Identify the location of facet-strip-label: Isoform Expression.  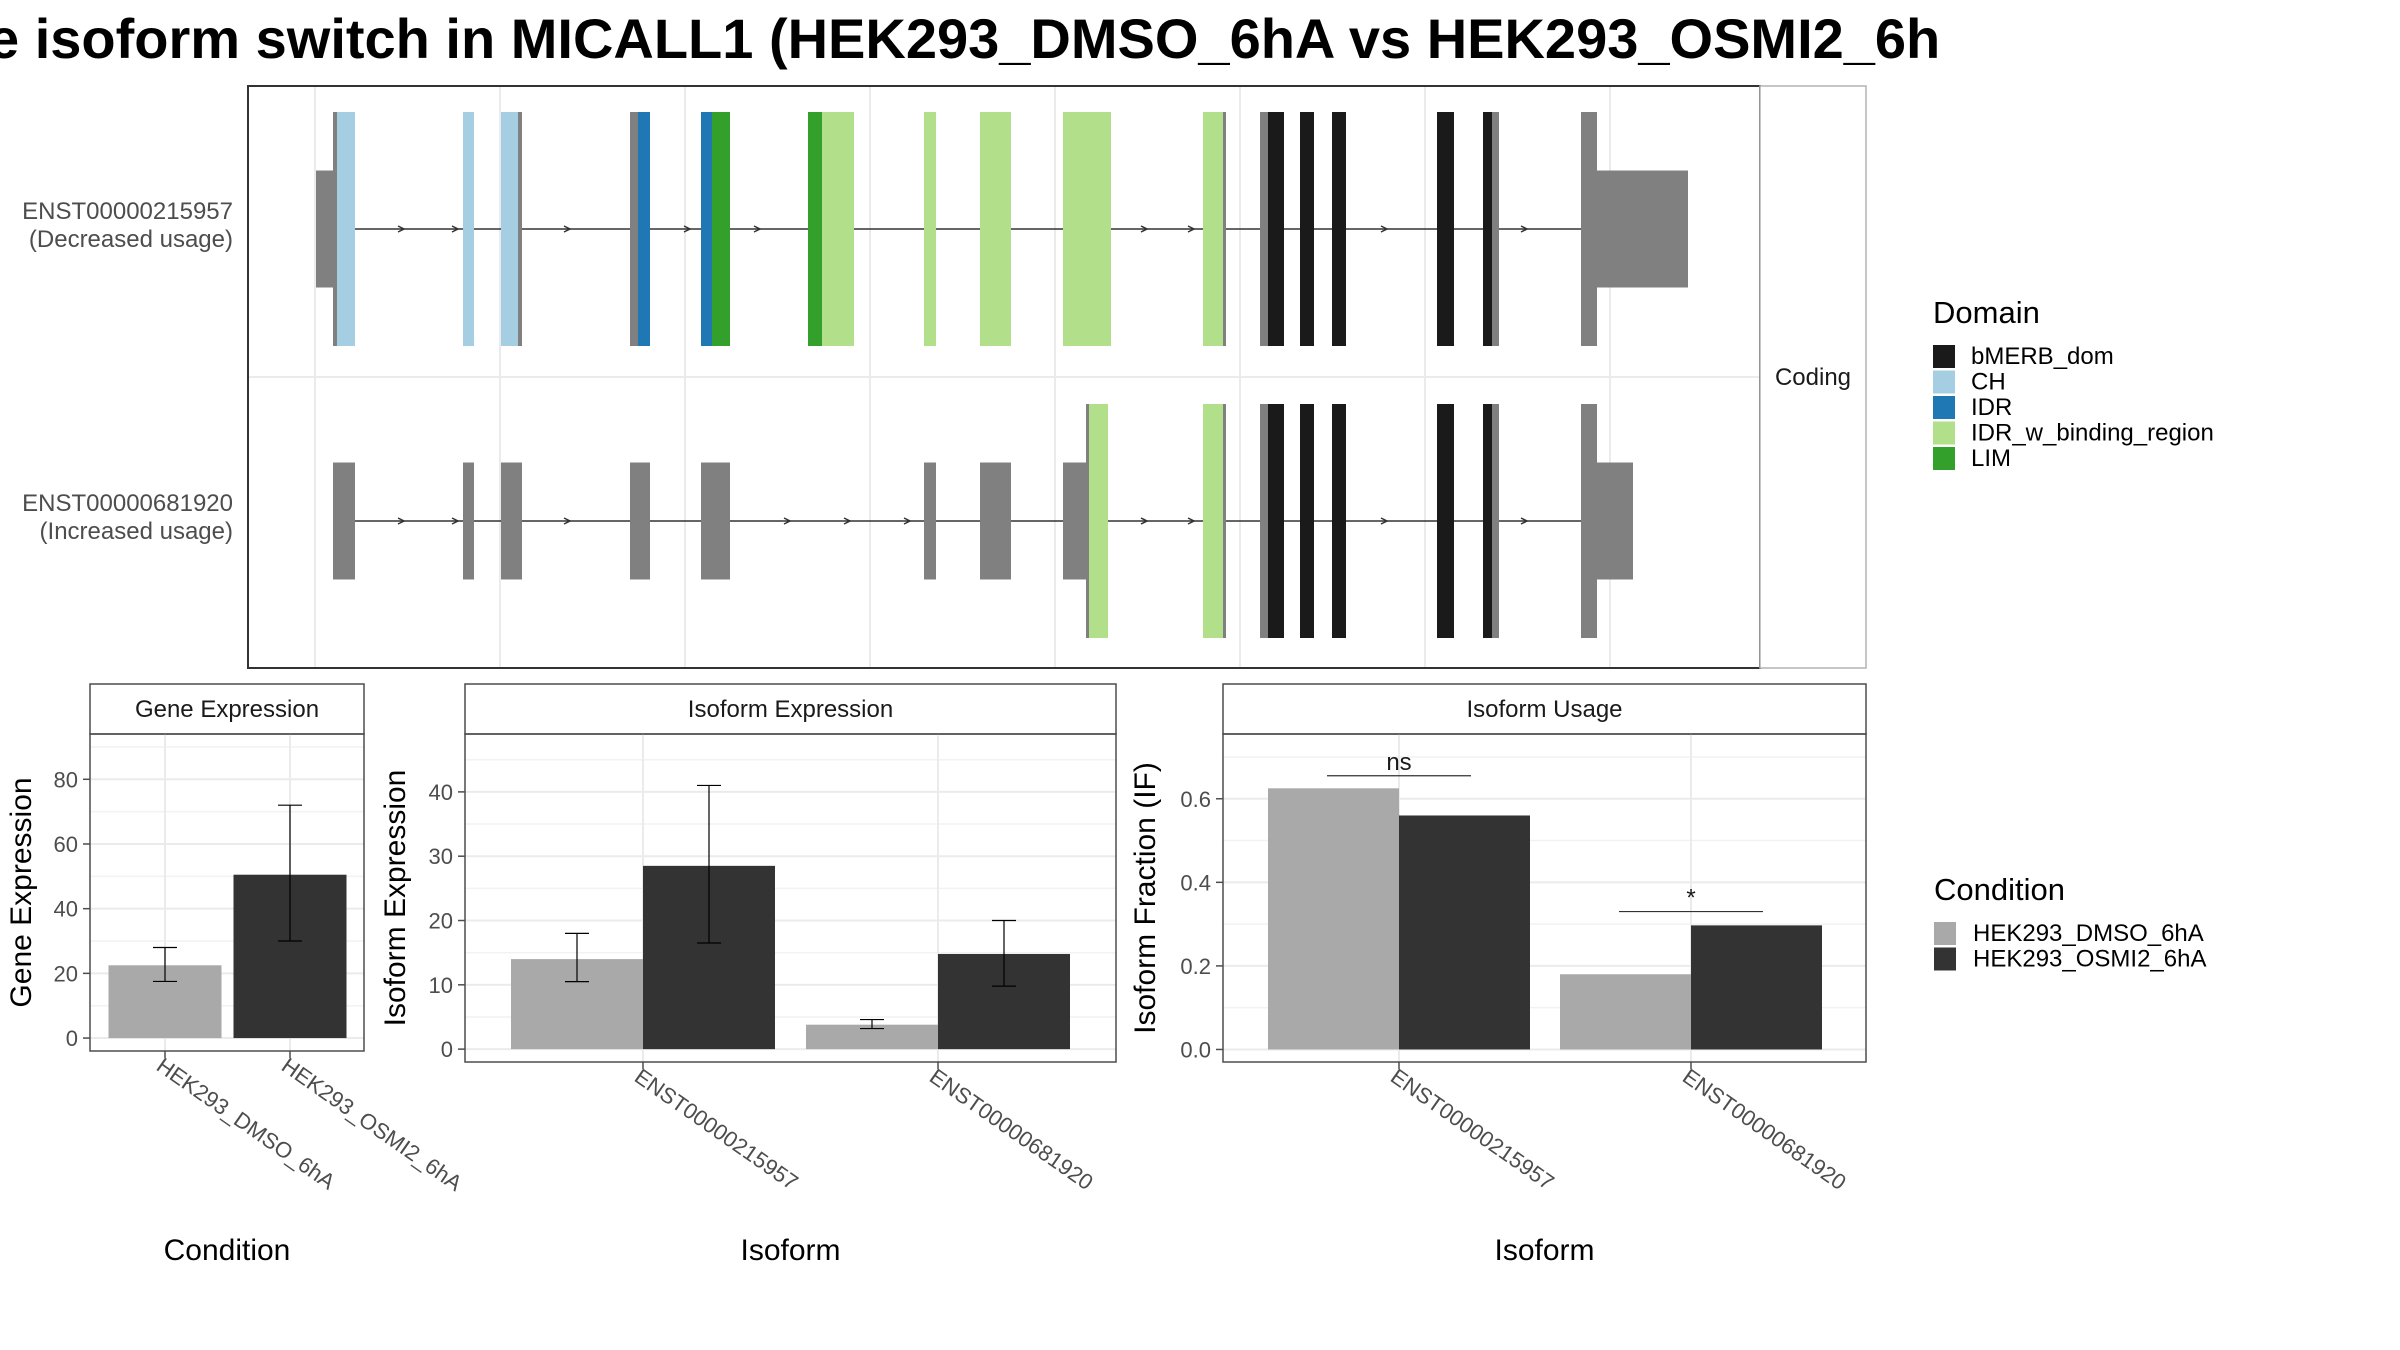
(790, 709).